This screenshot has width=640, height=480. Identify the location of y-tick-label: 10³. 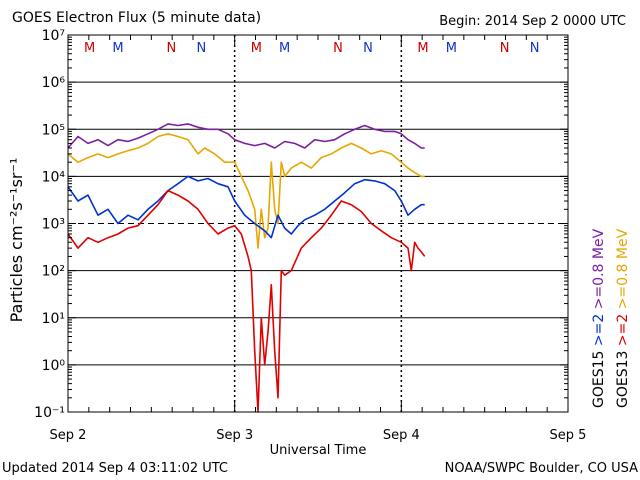
(53, 225).